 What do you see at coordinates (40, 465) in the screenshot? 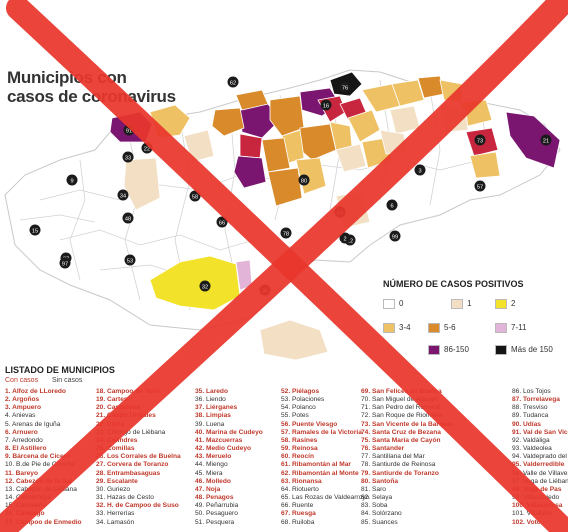
I see `list-item: 10. B.de Pie de Concha` at bounding box center [40, 465].